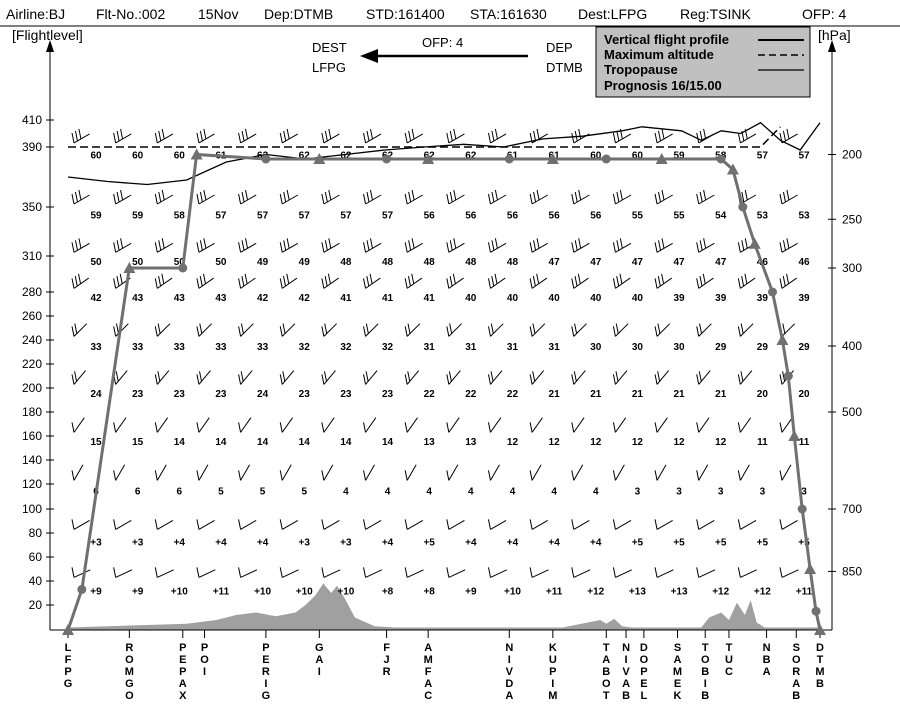 The image size is (900, 715). What do you see at coordinates (32, 207) in the screenshot?
I see `flight-level-label: 350` at bounding box center [32, 207].